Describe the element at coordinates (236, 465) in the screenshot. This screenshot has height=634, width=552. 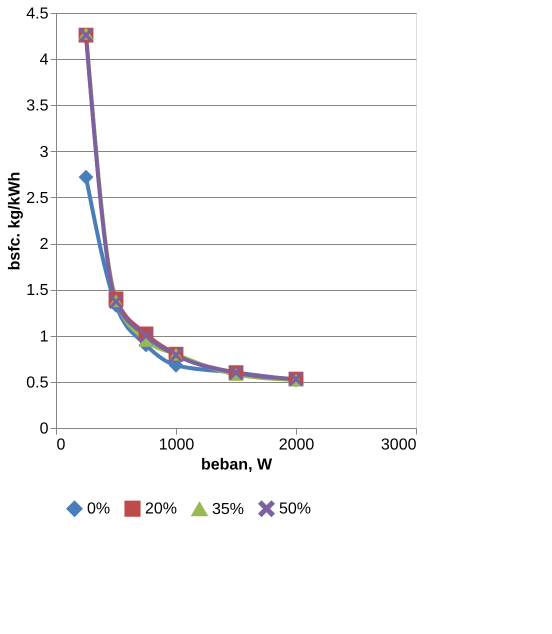
I see `x-axis-title: beban, W` at that location.